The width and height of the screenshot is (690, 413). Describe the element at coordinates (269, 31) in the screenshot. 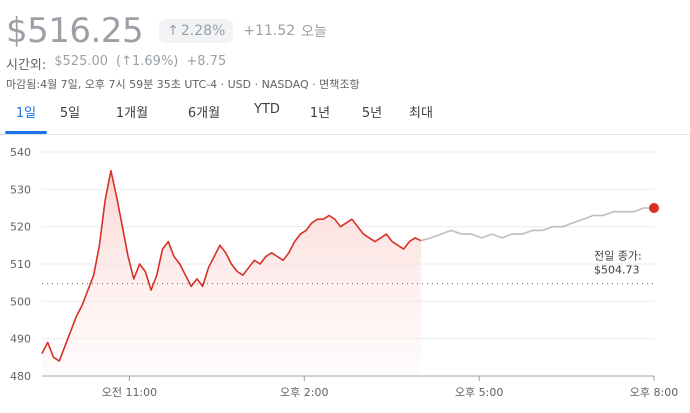

I see `change-amount: +11.52` at that location.